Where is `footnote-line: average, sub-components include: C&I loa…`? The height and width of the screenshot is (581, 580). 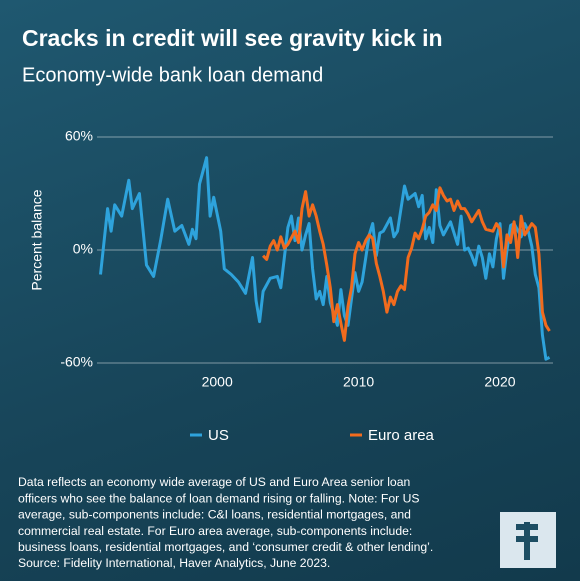
footnote-line: average, sub-components include: C&I loa… is located at coordinates (214, 515).